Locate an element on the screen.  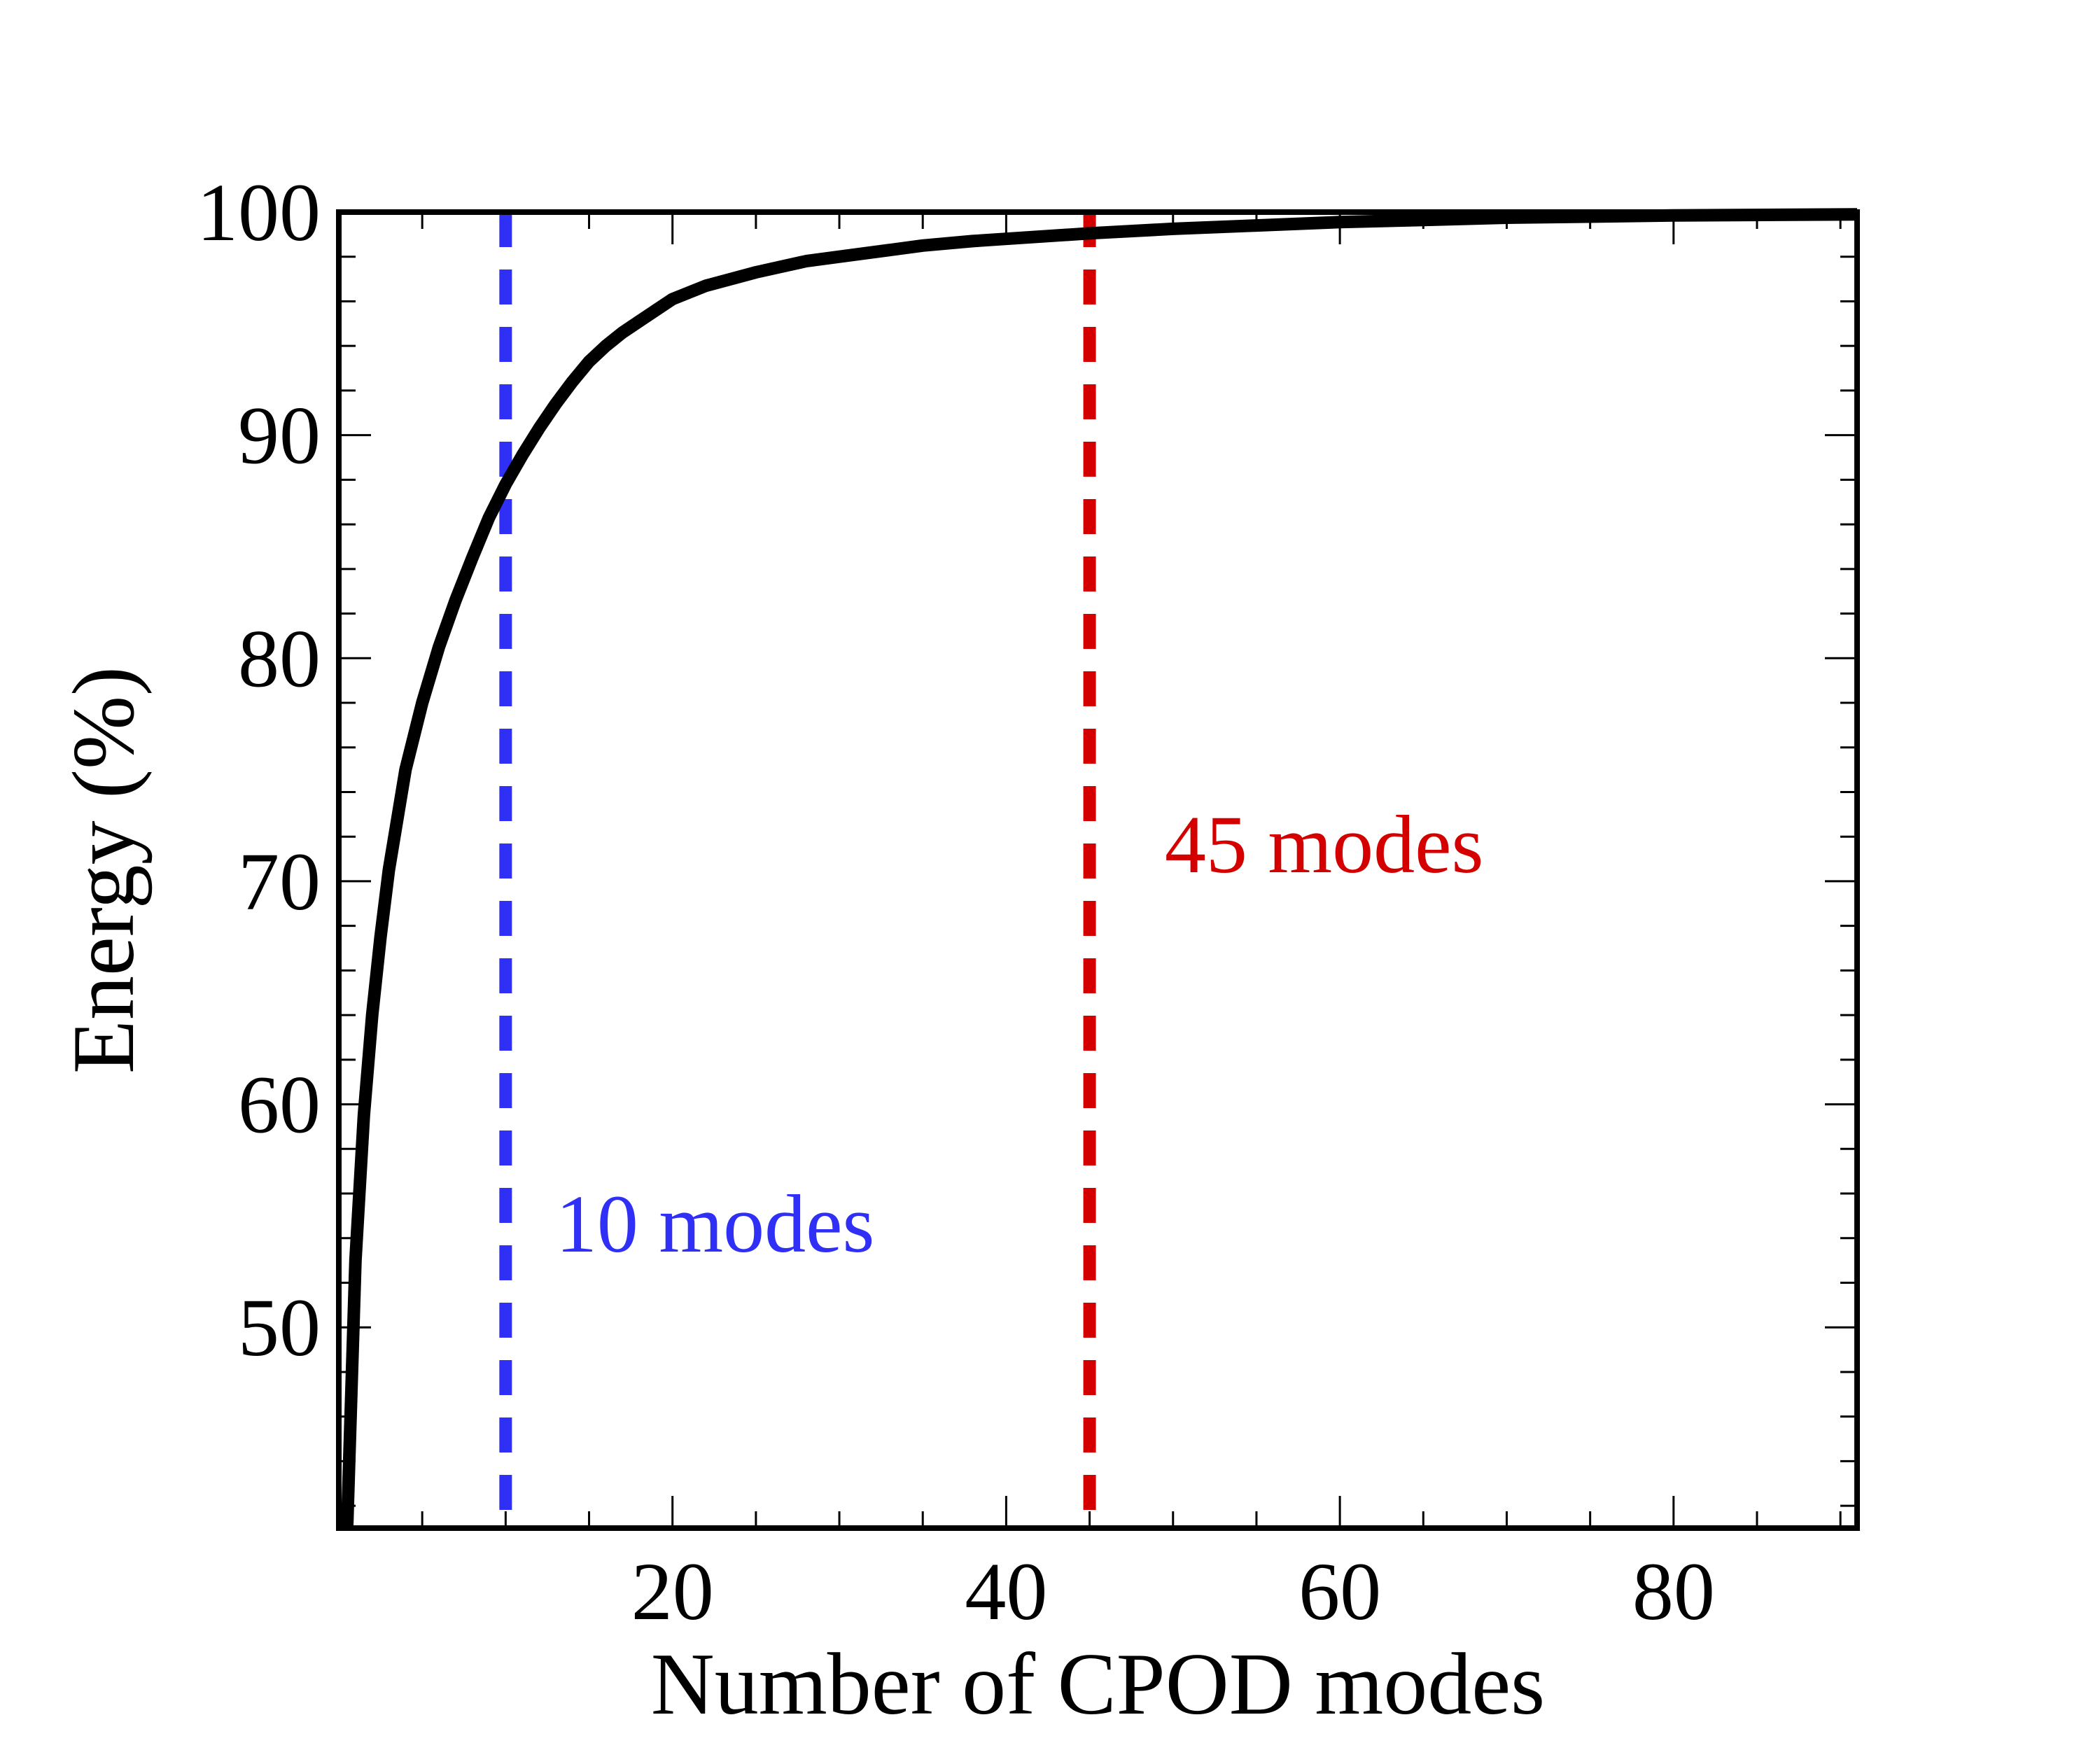
reference-label: 45 modes is located at coordinates (1324, 844).